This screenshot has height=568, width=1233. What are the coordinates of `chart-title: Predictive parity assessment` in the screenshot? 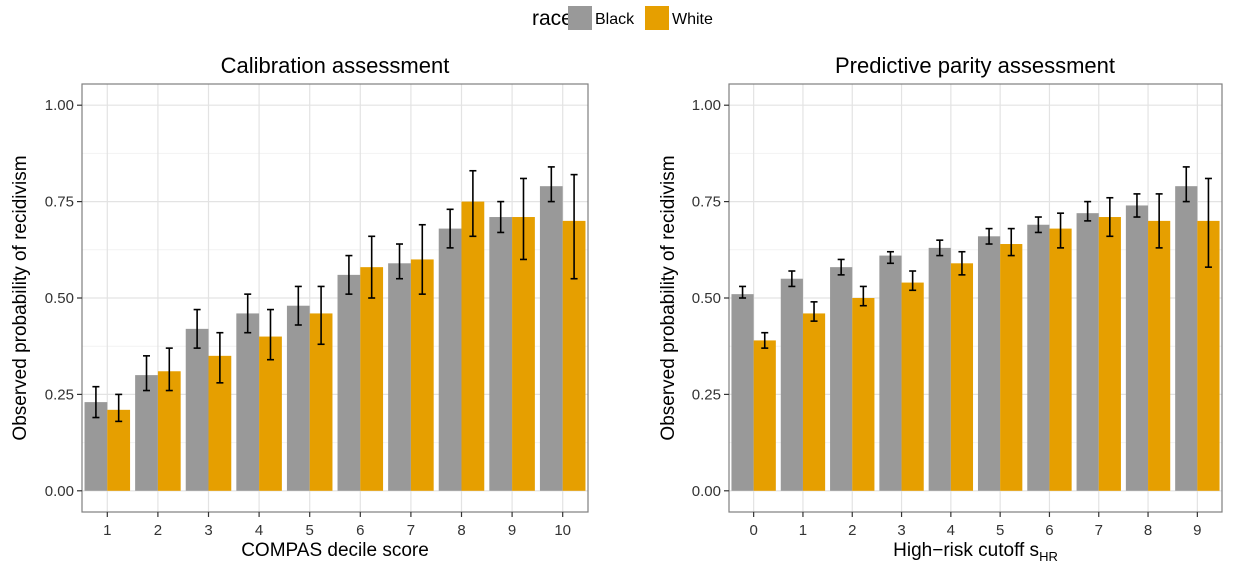 It's located at (975, 65).